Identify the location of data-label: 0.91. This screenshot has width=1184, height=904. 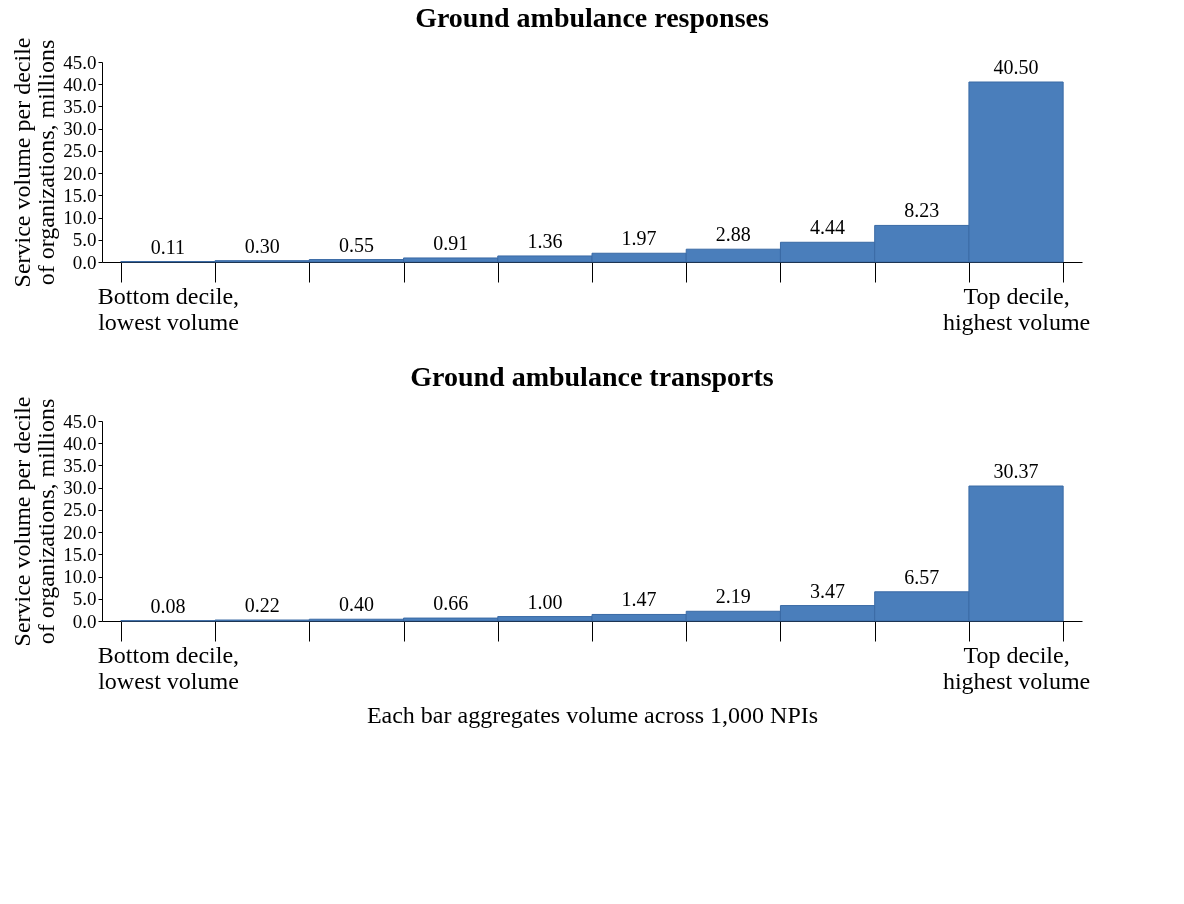
(451, 242).